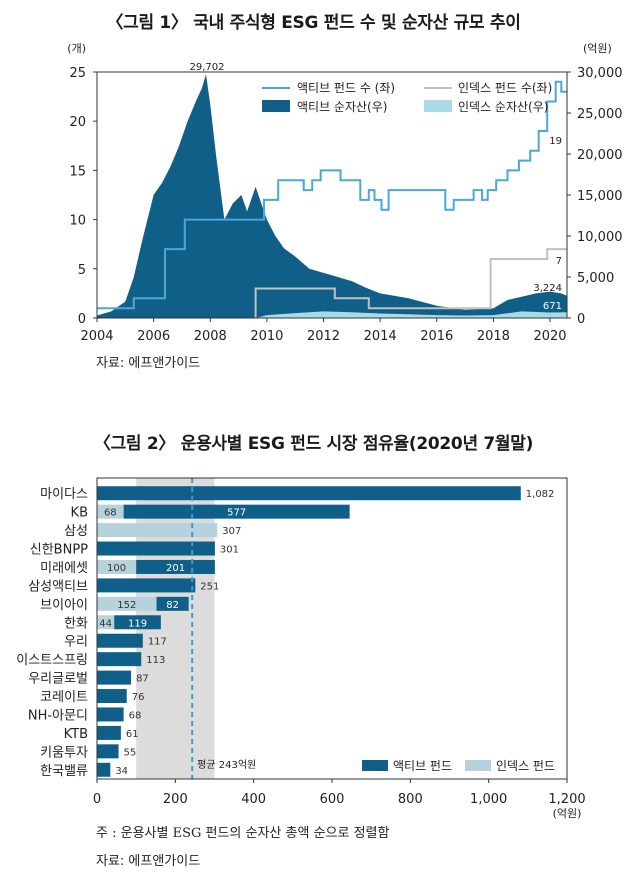  I want to click on category-label: 한화, so click(76, 623).